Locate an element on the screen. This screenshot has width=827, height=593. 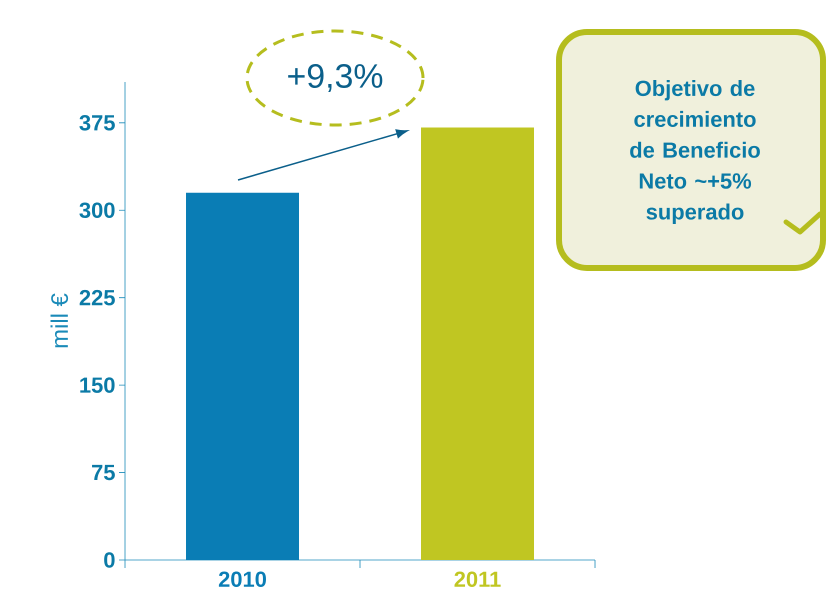
y-tick-label: 75 is located at coordinates (103, 472).